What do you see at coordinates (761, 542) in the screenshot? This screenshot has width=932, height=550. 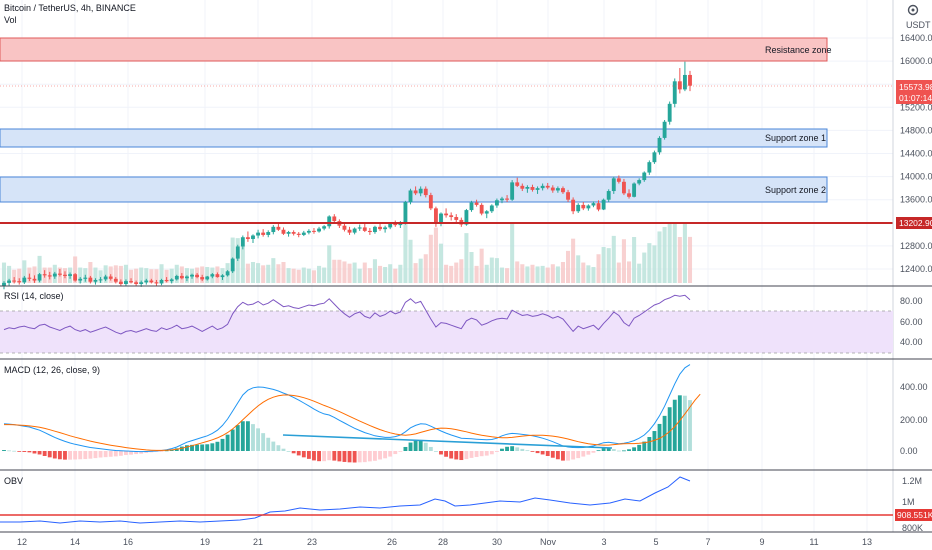 I see `time-axis-label: 9` at bounding box center [761, 542].